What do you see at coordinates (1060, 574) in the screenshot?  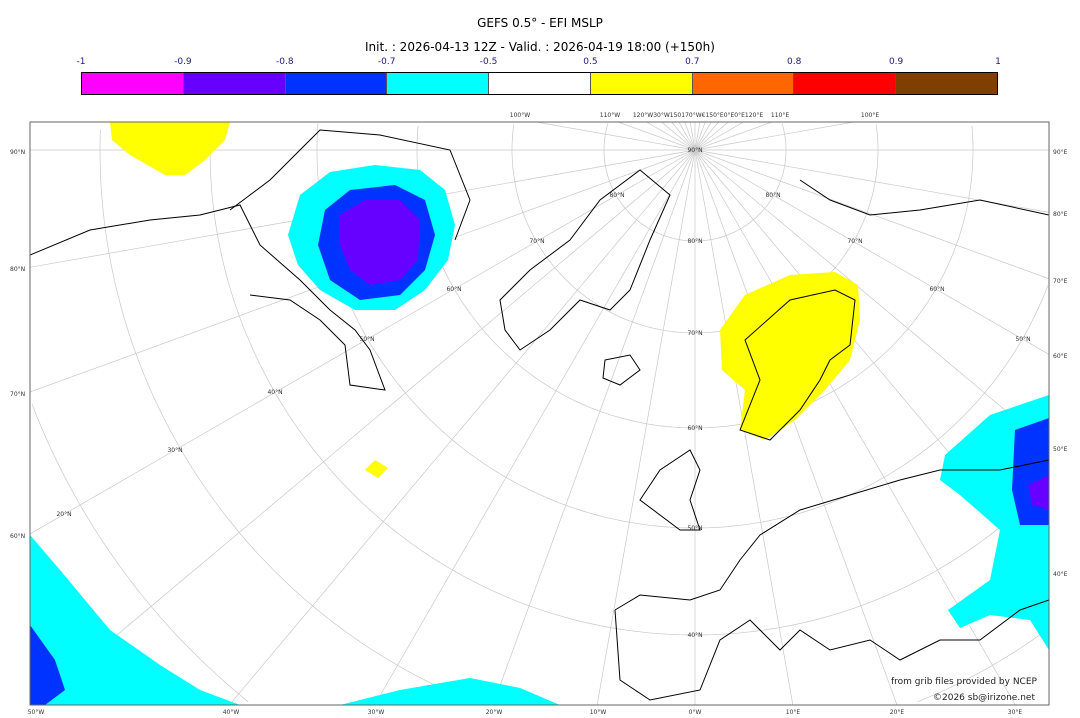 I see `map-coordinate-label: 40°E` at bounding box center [1060, 574].